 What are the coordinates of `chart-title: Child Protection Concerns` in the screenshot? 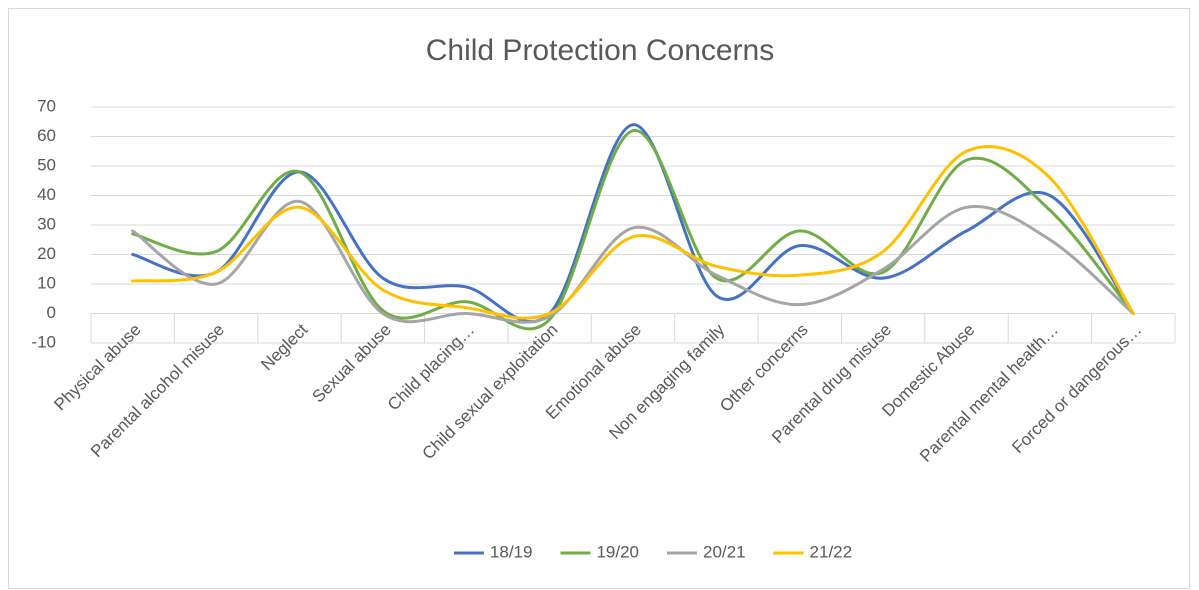 It's located at (600, 50).